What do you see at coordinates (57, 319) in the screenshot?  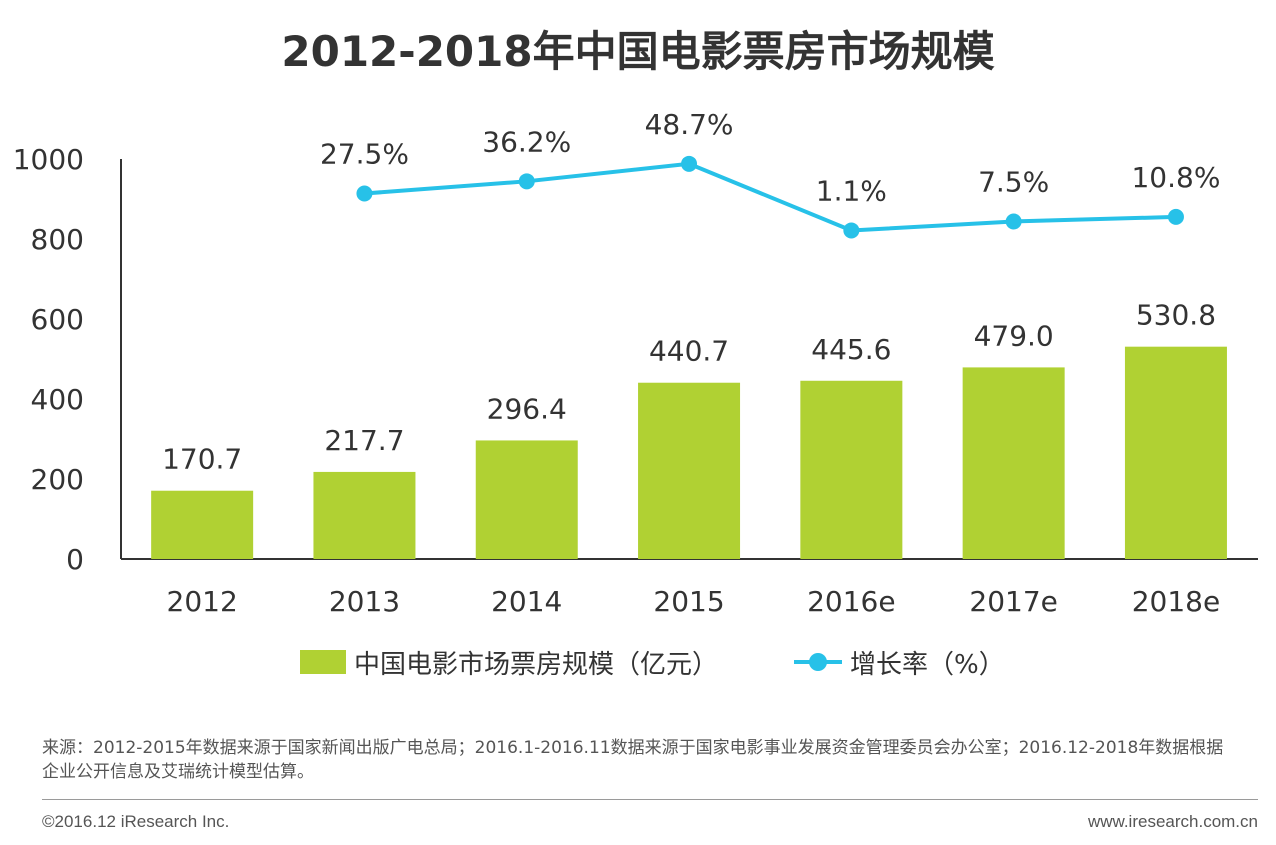 I see `y-tick-label: 600` at bounding box center [57, 319].